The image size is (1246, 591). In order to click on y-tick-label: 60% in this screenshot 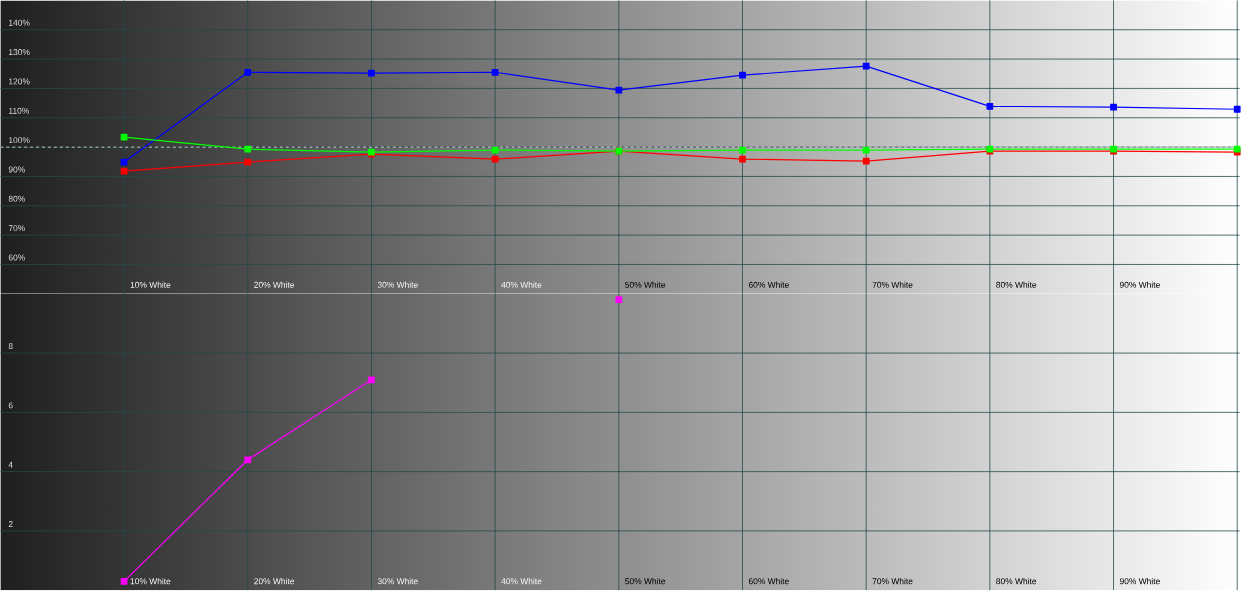, I will do `click(16, 257)`.